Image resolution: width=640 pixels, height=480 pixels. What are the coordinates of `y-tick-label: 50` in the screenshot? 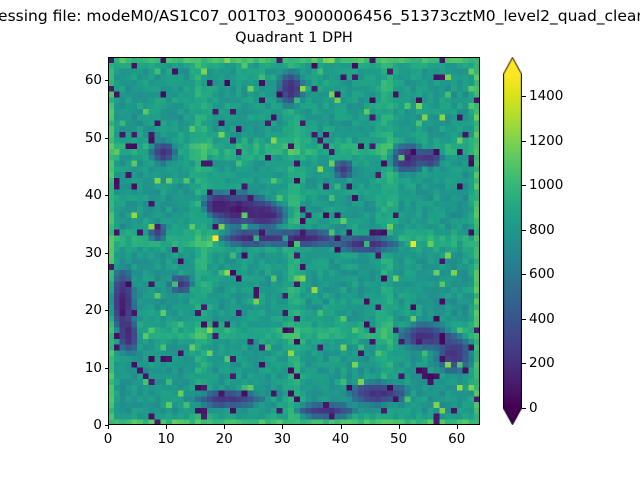 It's located at (93, 137).